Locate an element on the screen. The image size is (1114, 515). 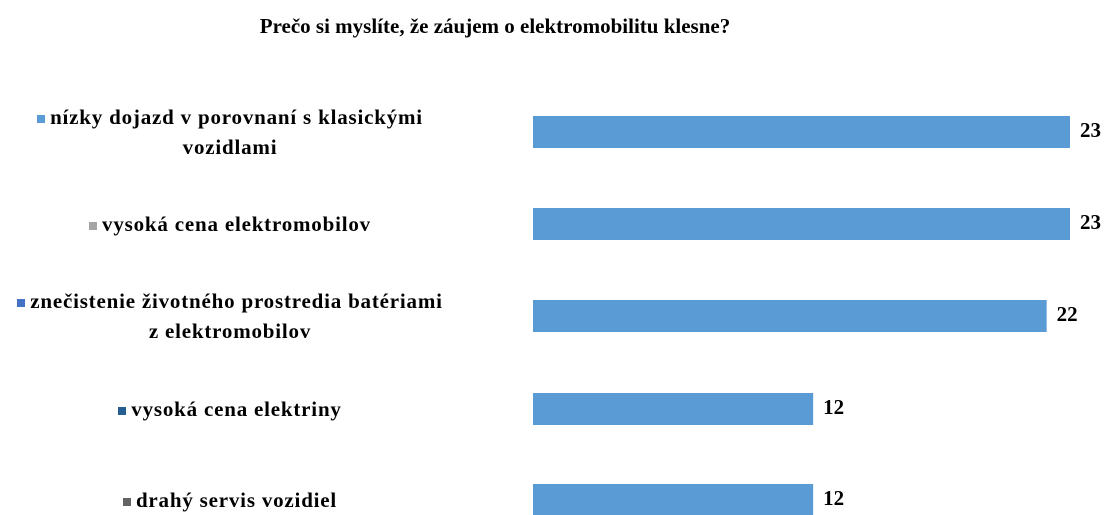
category-label: drahý servis vozidiel is located at coordinates (230, 500).